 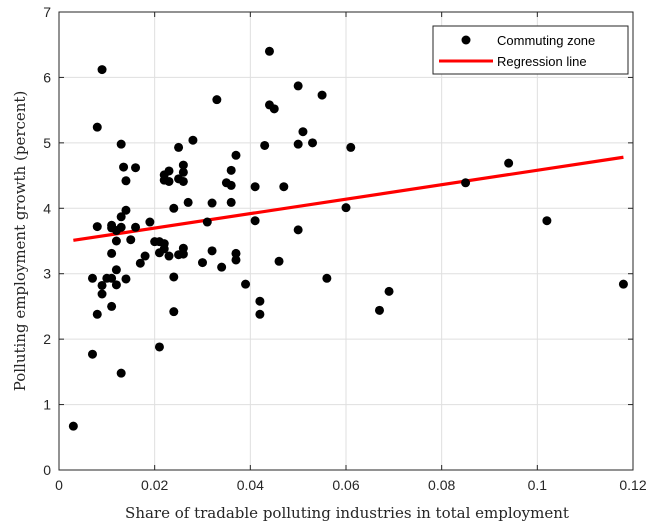 What do you see at coordinates (632, 485) in the screenshot?
I see `x-tick-label-6: 0.12` at bounding box center [632, 485].